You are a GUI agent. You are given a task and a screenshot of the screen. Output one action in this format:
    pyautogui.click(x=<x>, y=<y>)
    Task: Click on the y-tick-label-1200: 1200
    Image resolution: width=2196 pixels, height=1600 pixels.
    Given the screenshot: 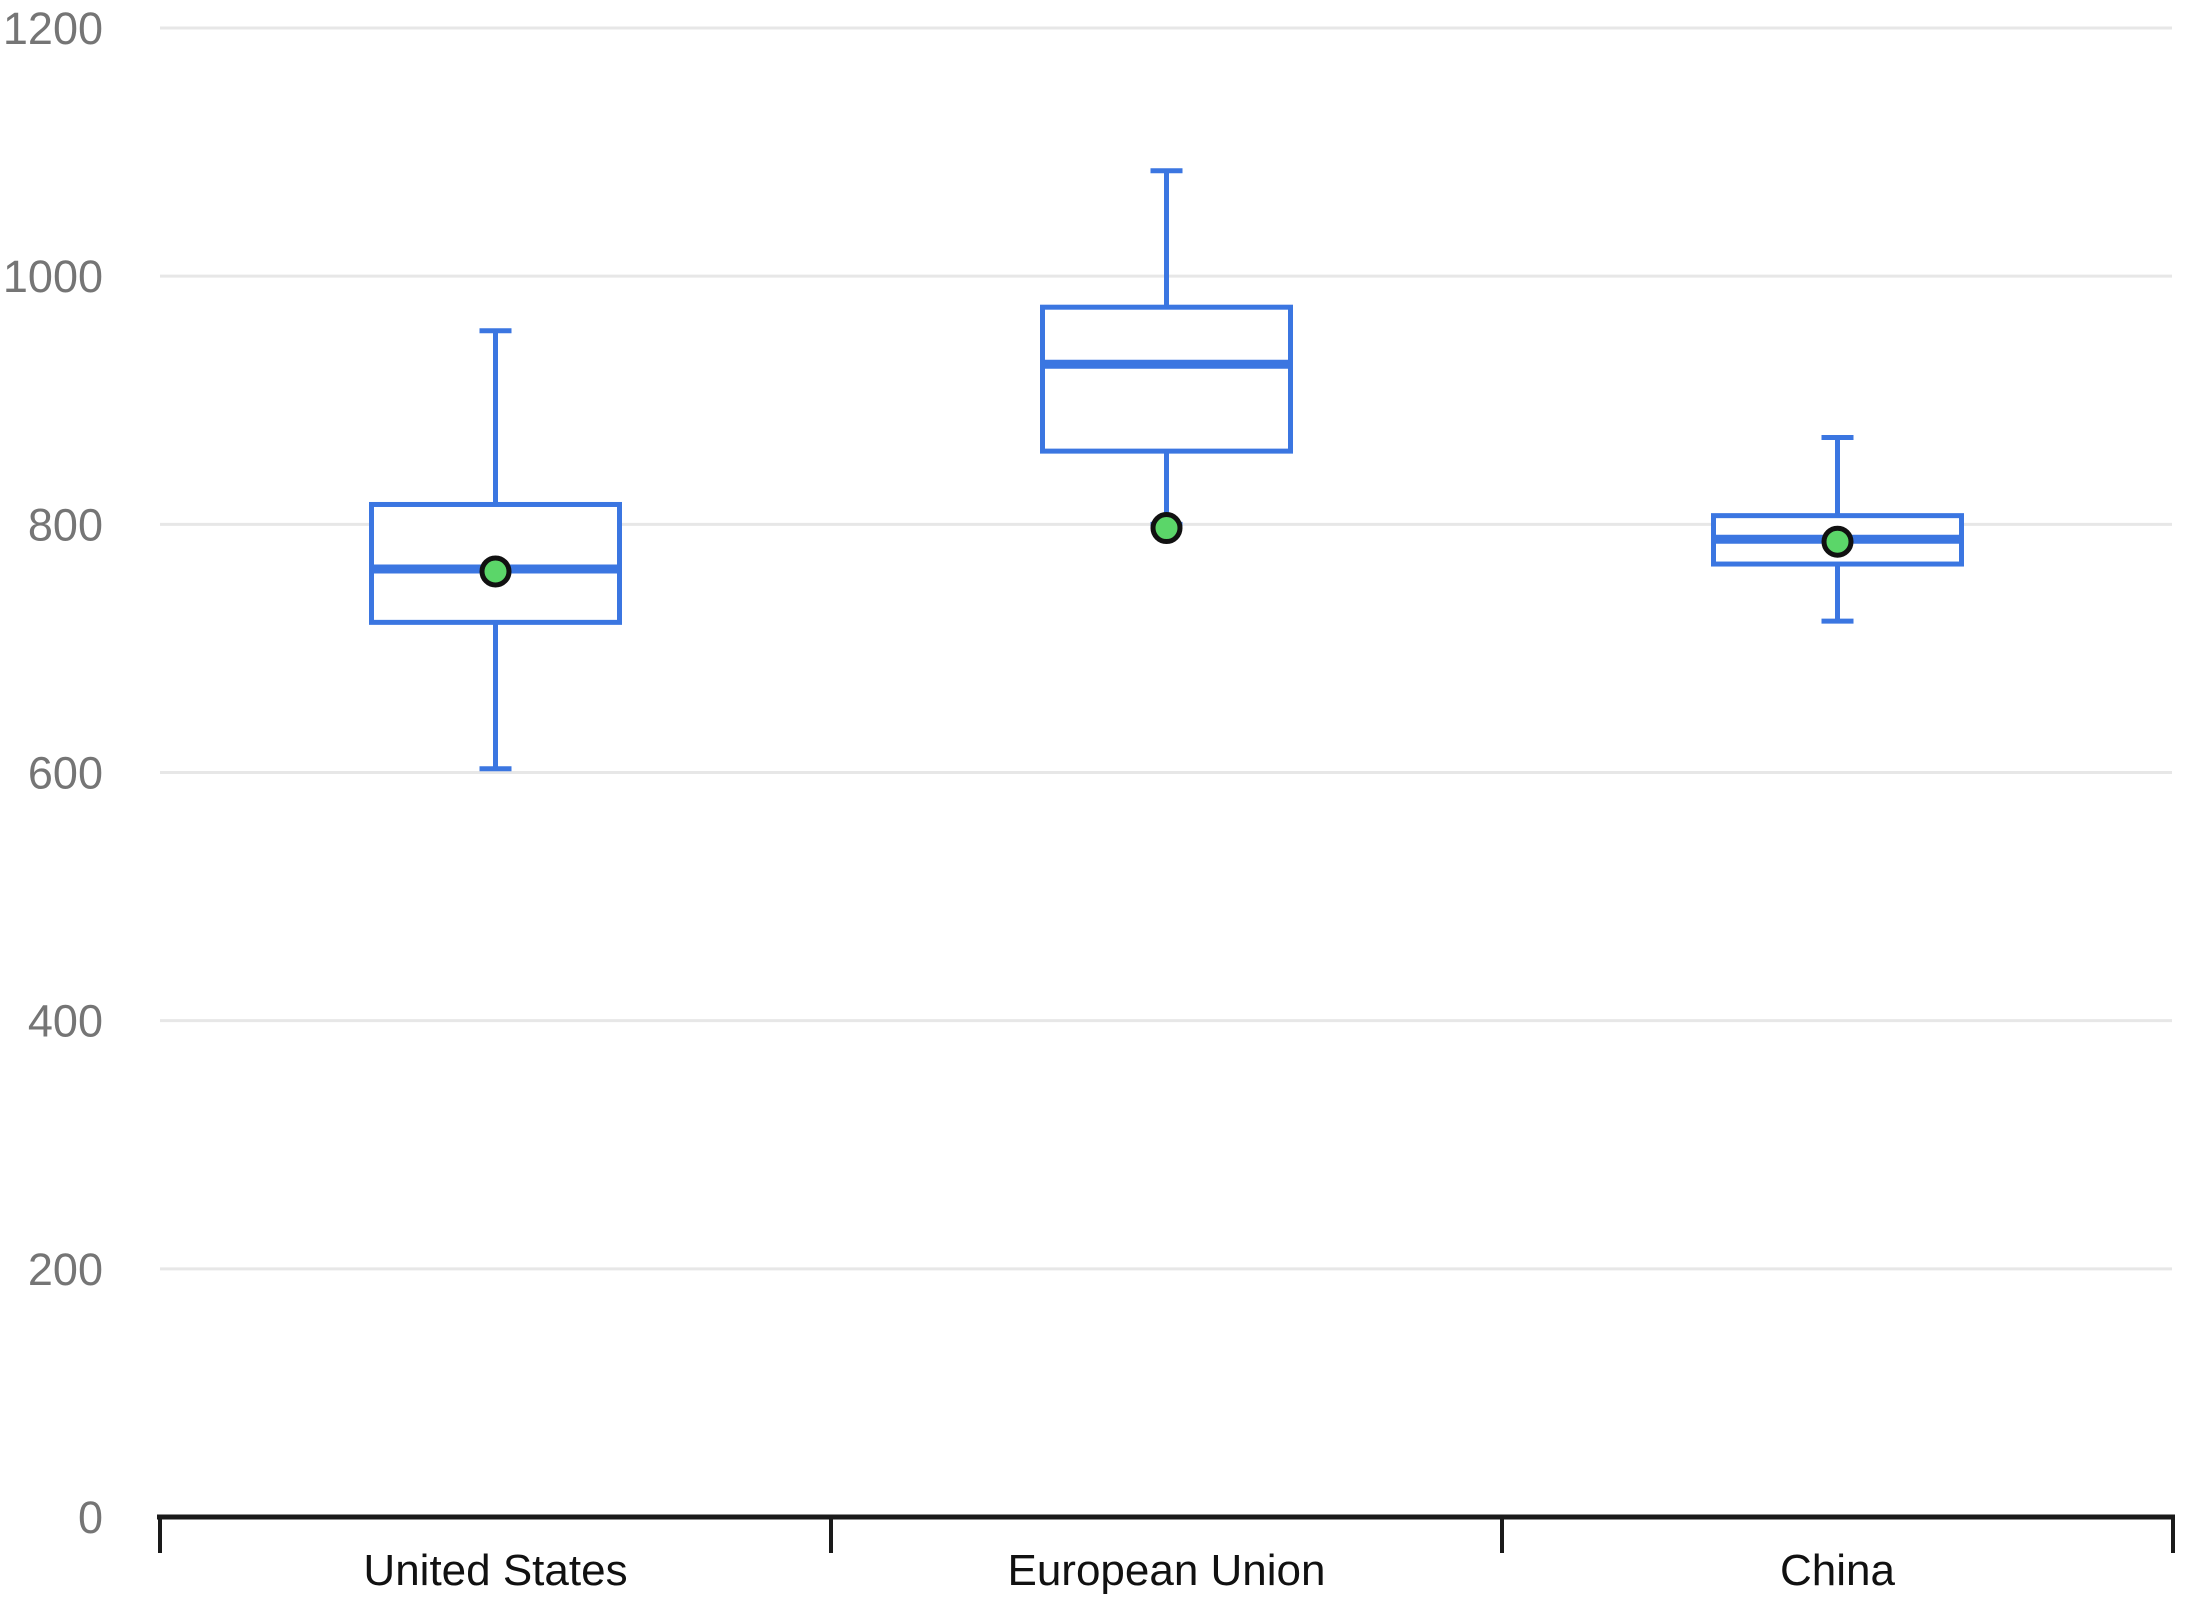 What is the action you would take?
    pyautogui.click(x=53, y=28)
    